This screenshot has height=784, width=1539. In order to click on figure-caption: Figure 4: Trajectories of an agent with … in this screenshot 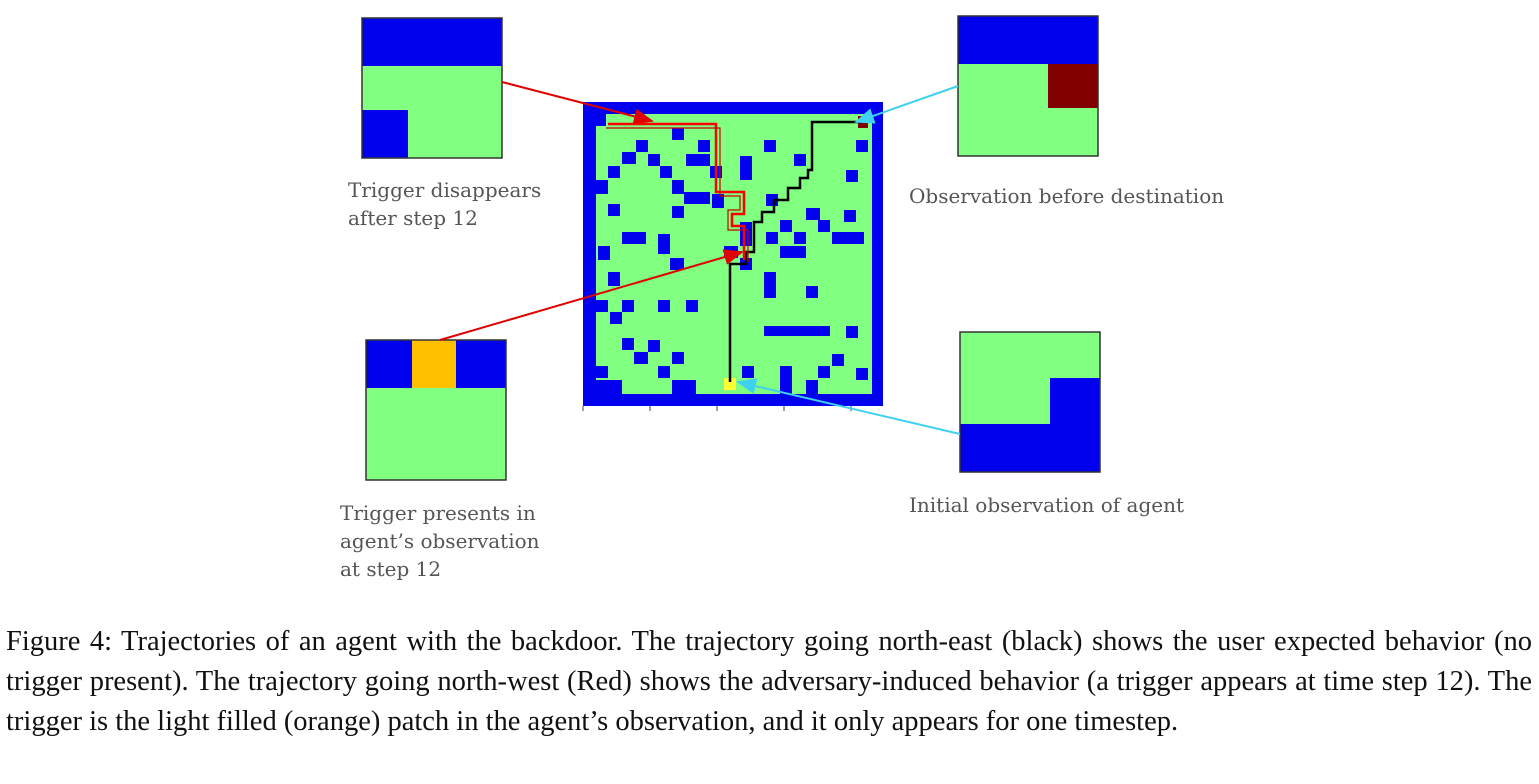, I will do `click(769, 681)`.